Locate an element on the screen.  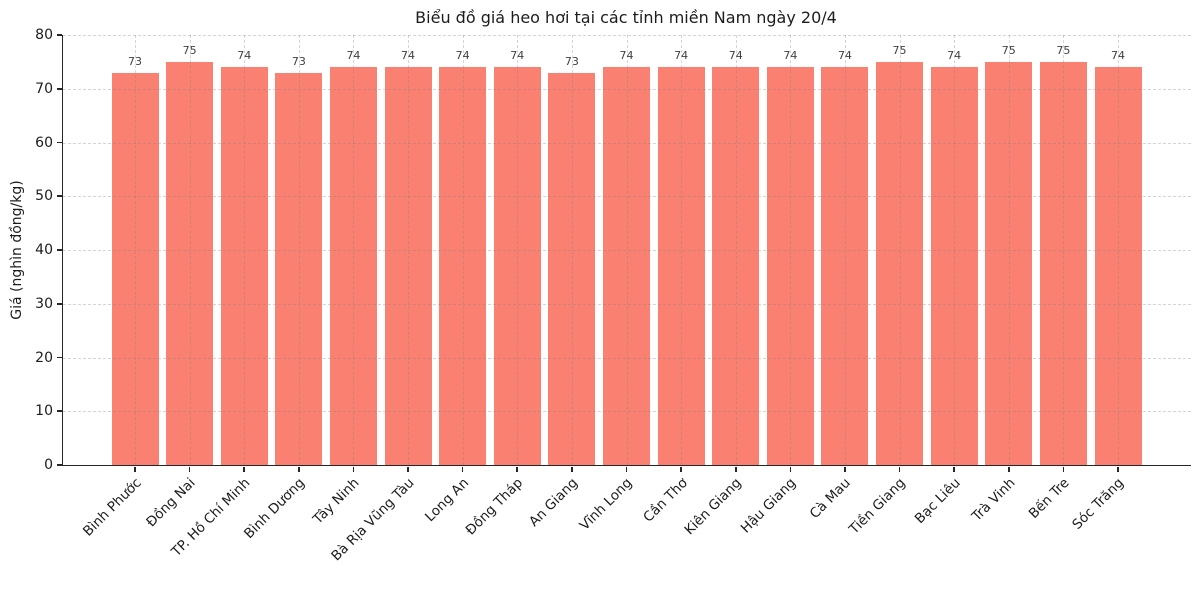
x-tick-label: Tiền Giang is located at coordinates (877, 506).